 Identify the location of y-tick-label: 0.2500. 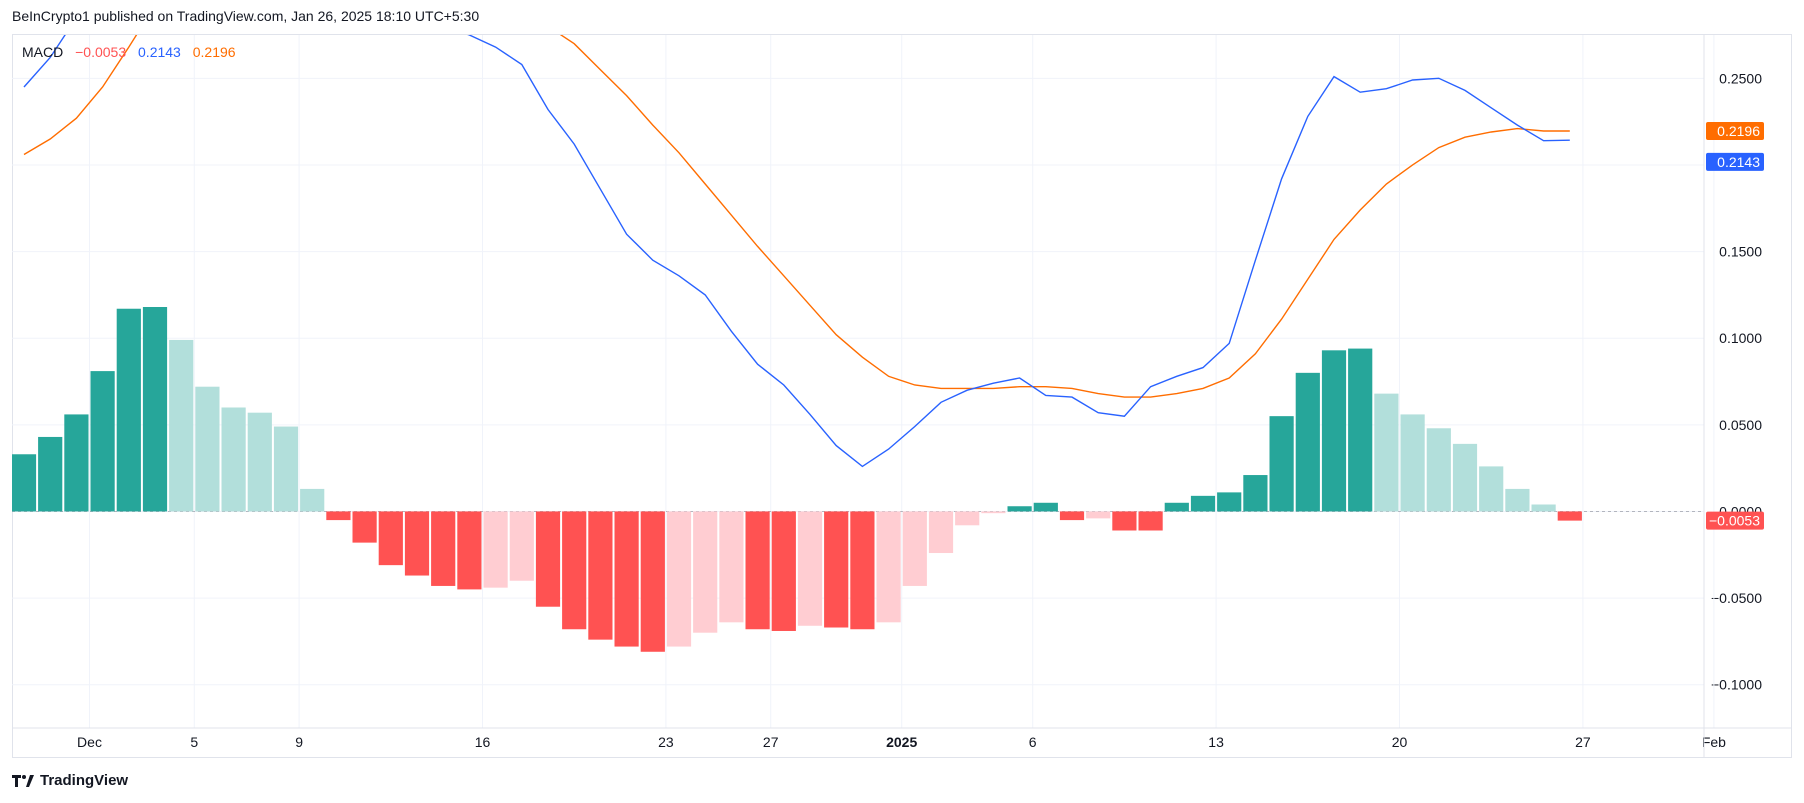
(1740, 78).